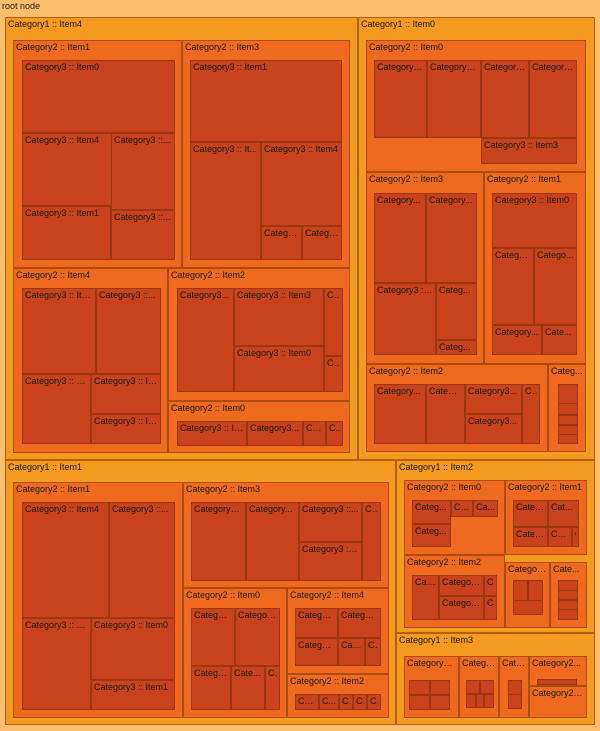 This screenshot has height=731, width=600. I want to click on treemap-node-level3: Category3 :: Item4, so click(67, 169).